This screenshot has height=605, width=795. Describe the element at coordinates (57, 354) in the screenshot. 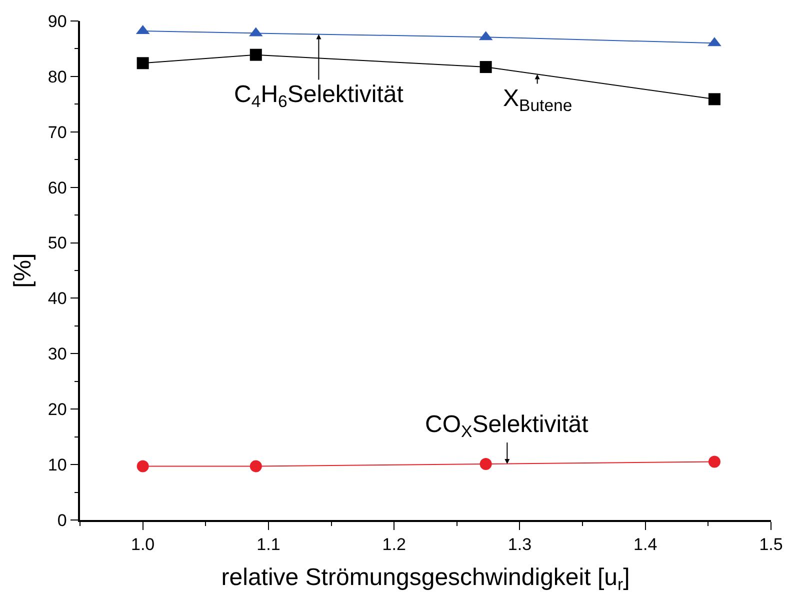

I see `y-tick-label: 30` at that location.